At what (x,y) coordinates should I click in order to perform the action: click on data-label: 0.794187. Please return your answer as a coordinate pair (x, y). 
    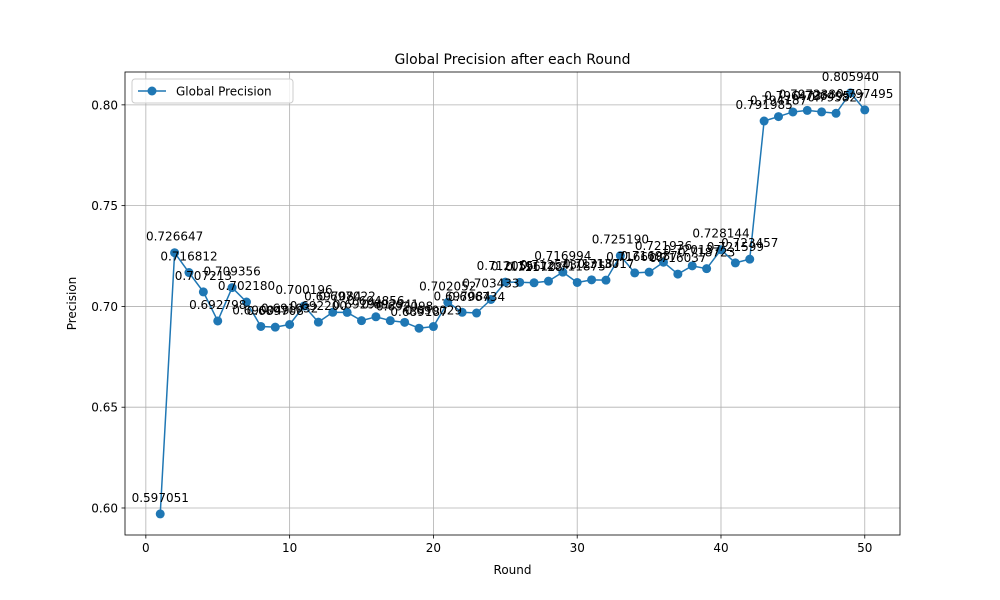
    Looking at the image, I should click on (778, 101).